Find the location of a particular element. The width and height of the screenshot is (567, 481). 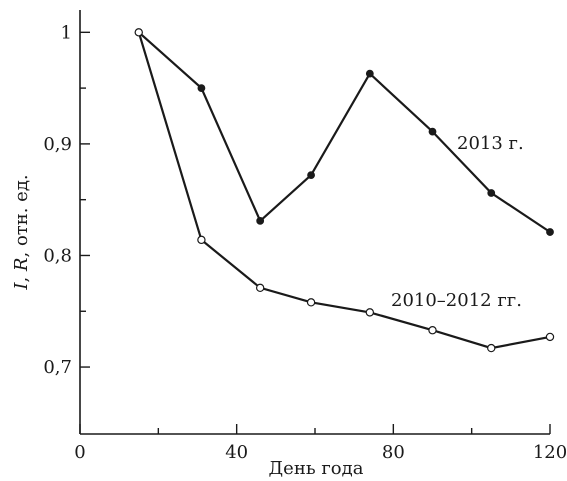

x-tick-label: 80 is located at coordinates (393, 452).